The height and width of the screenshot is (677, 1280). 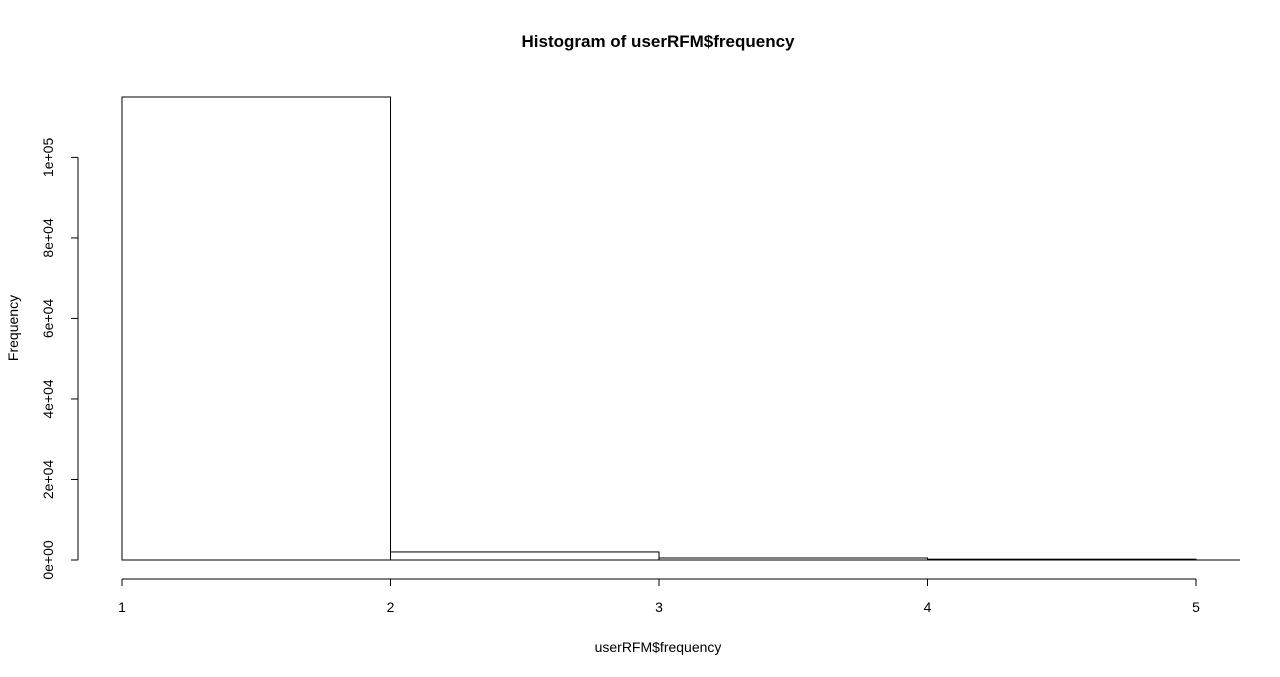 I want to click on y-axis: 0e+00 2e+04 4e+04 6e+04 8e+04 1e+05, so click(x=59, y=359).